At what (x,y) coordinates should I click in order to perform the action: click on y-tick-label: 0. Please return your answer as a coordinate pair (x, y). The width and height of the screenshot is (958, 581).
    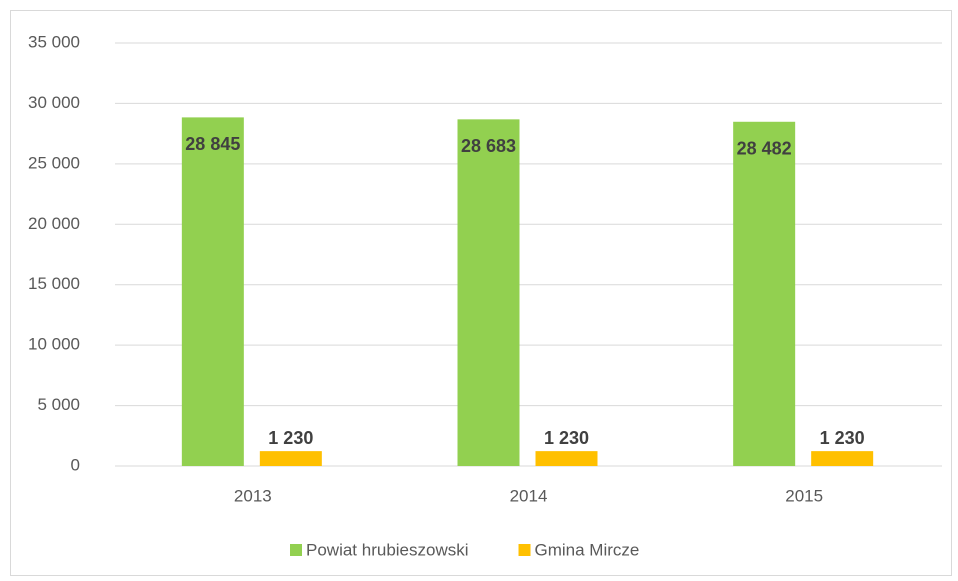
    Looking at the image, I should click on (75, 464).